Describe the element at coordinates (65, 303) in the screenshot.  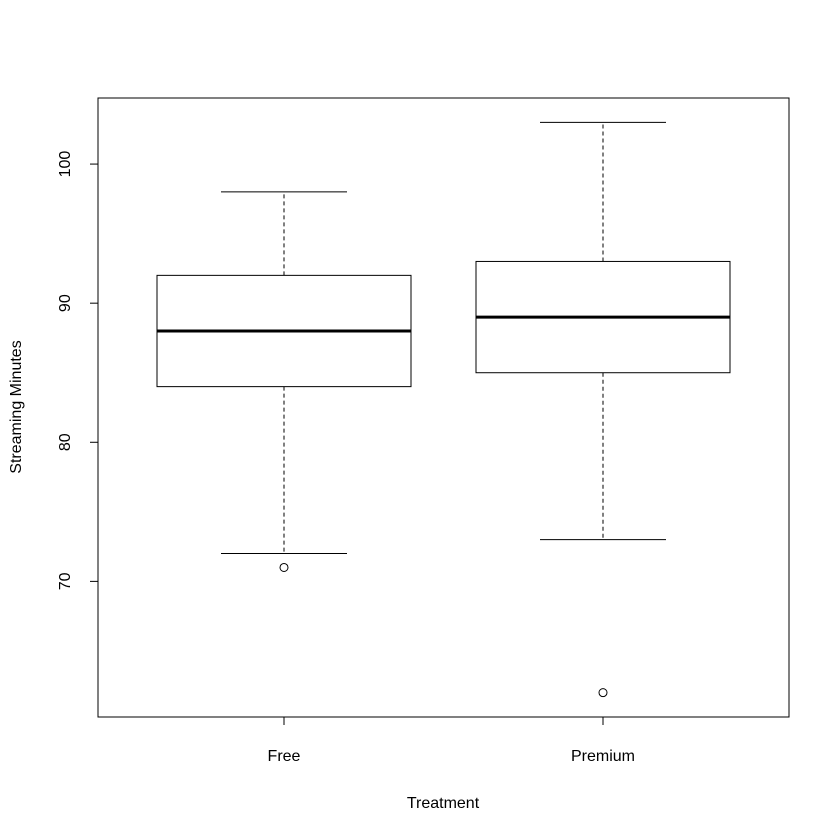
I see `y-tick-label: 90` at that location.